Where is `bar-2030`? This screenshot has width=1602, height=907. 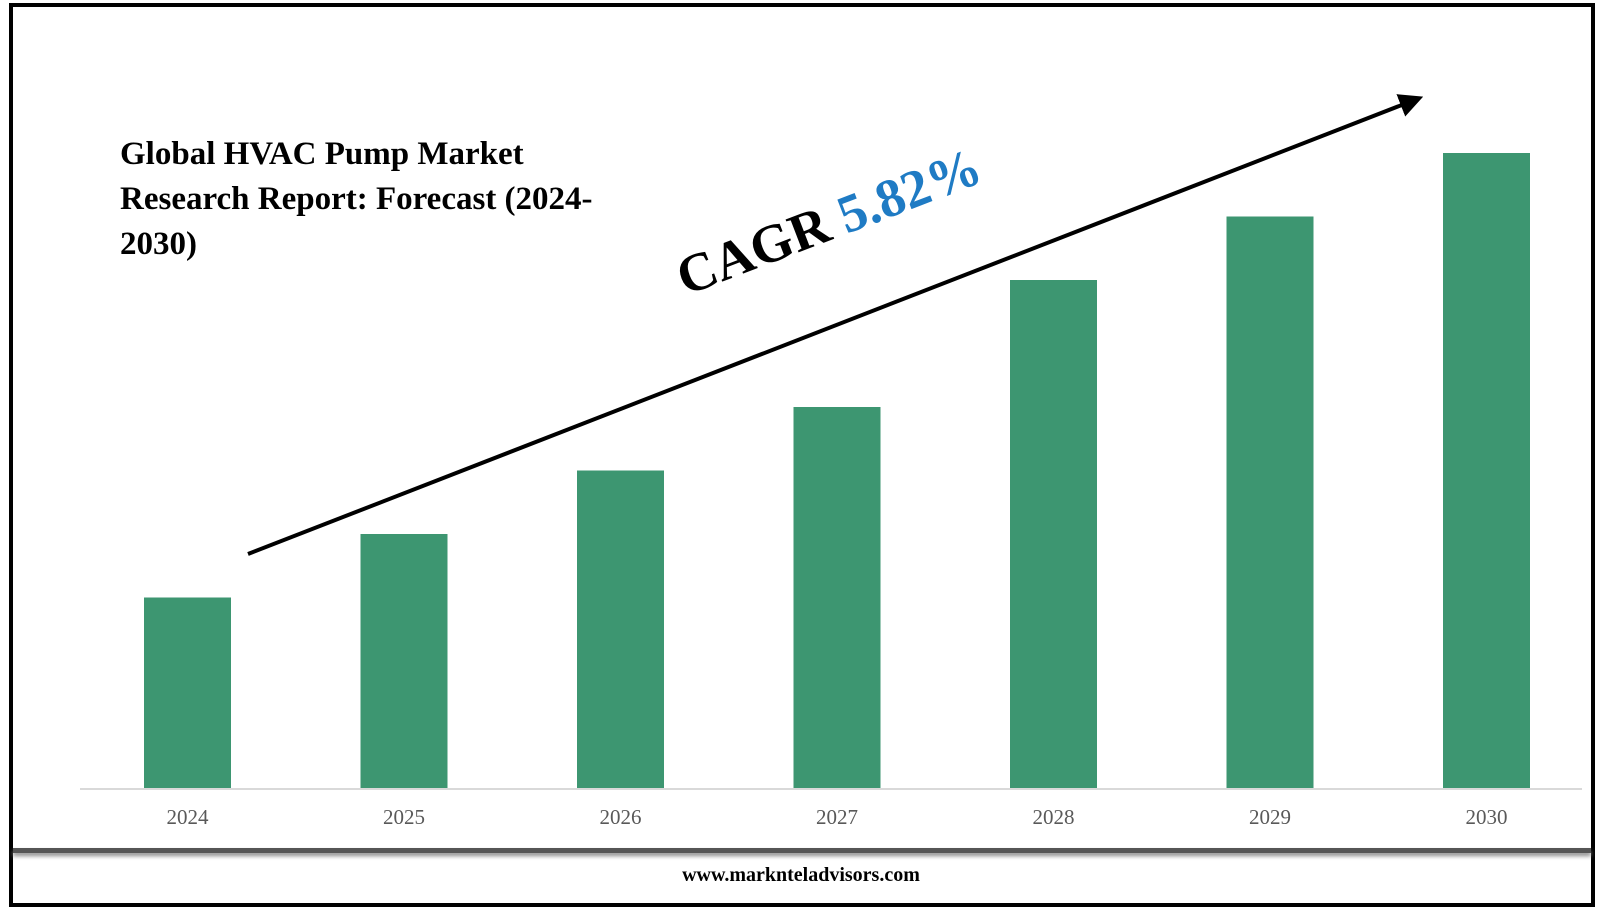
bar-2030 is located at coordinates (1486, 470).